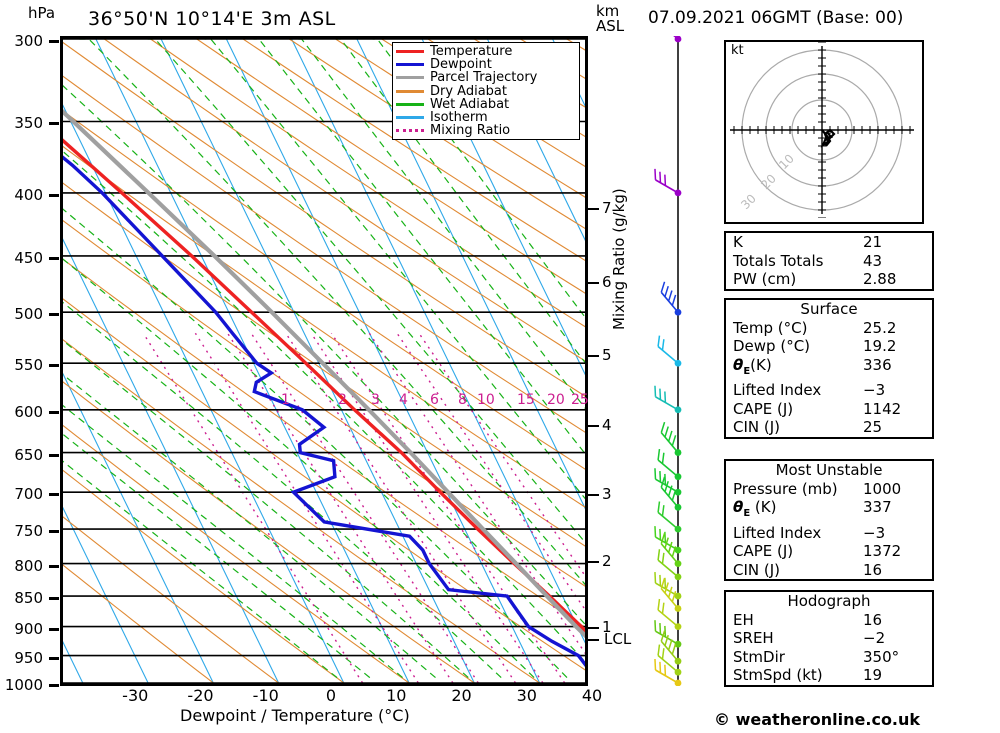 The height and width of the screenshot is (733, 1000). I want to click on altitude-tick, so click(593, 426).